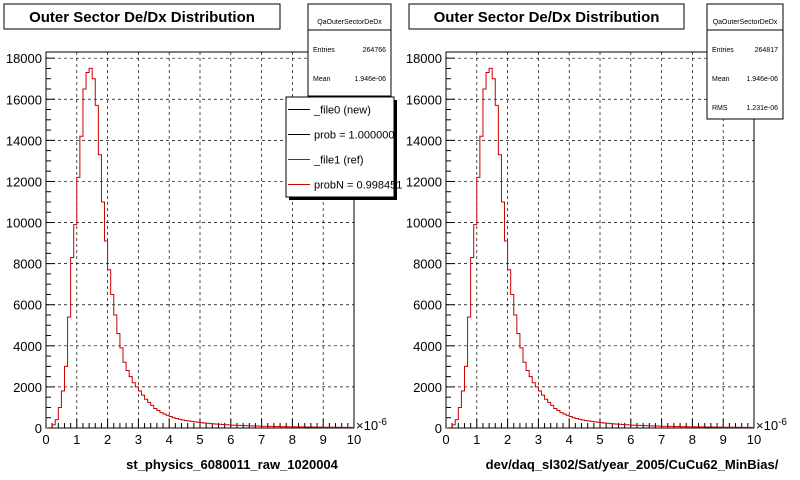  What do you see at coordinates (354, 136) in the screenshot?
I see `legend-entry-label: prob = 1.000000` at bounding box center [354, 136].